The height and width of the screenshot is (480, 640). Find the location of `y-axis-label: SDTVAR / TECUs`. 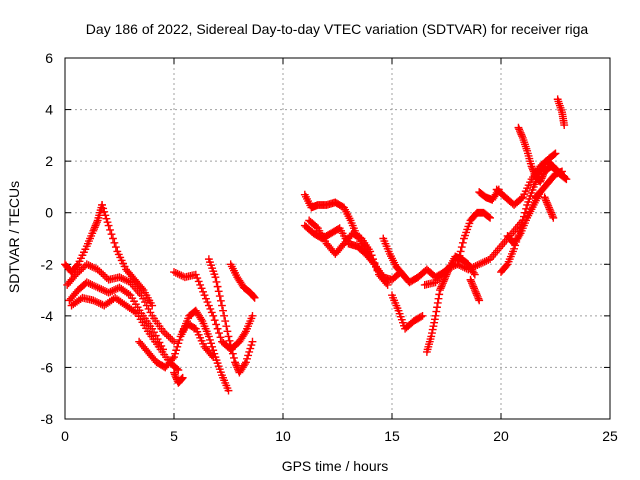

y-axis-label: SDTVAR / TECUs is located at coordinates (14, 237).